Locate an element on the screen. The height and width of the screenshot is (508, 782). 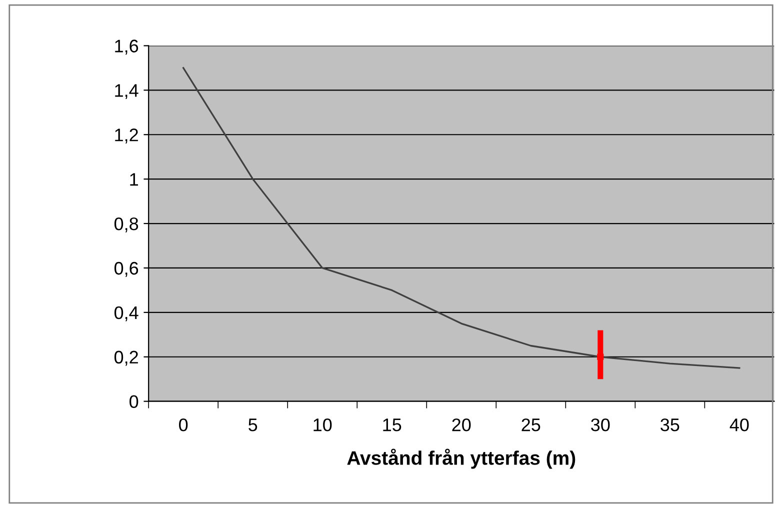
y-tick-label: 1,2 is located at coordinates (126, 136).